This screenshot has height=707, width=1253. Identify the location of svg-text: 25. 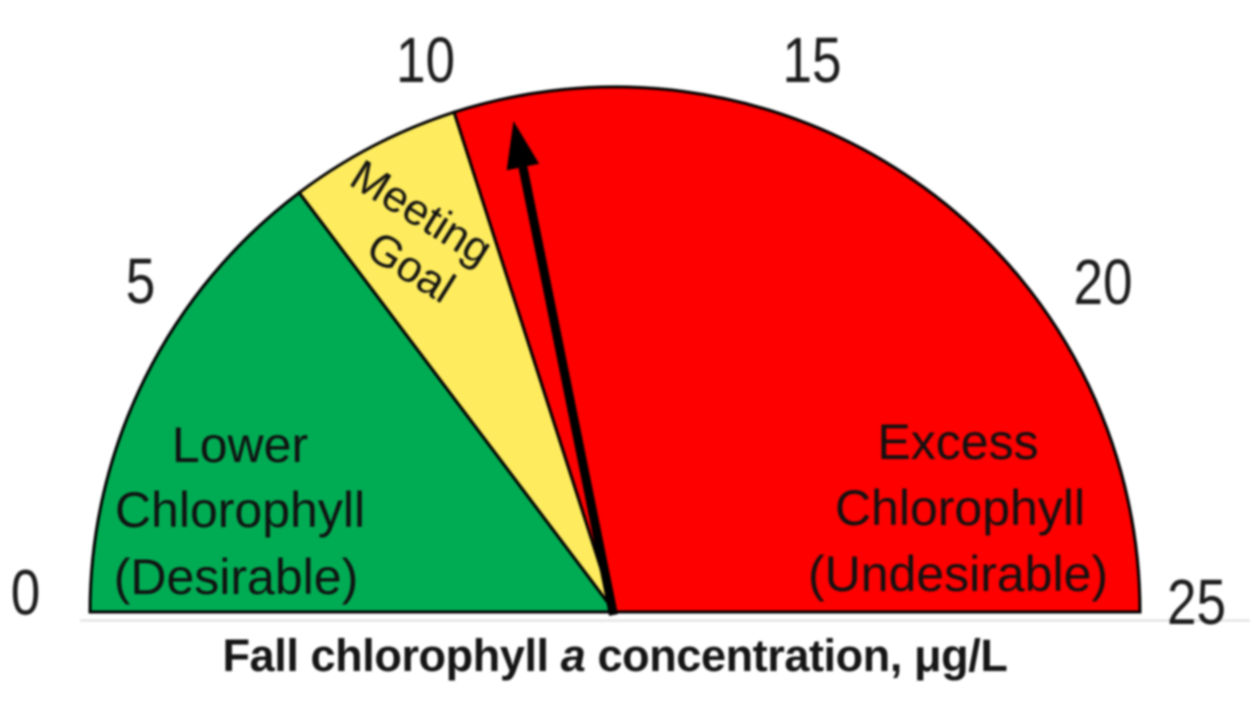
(1196, 602).